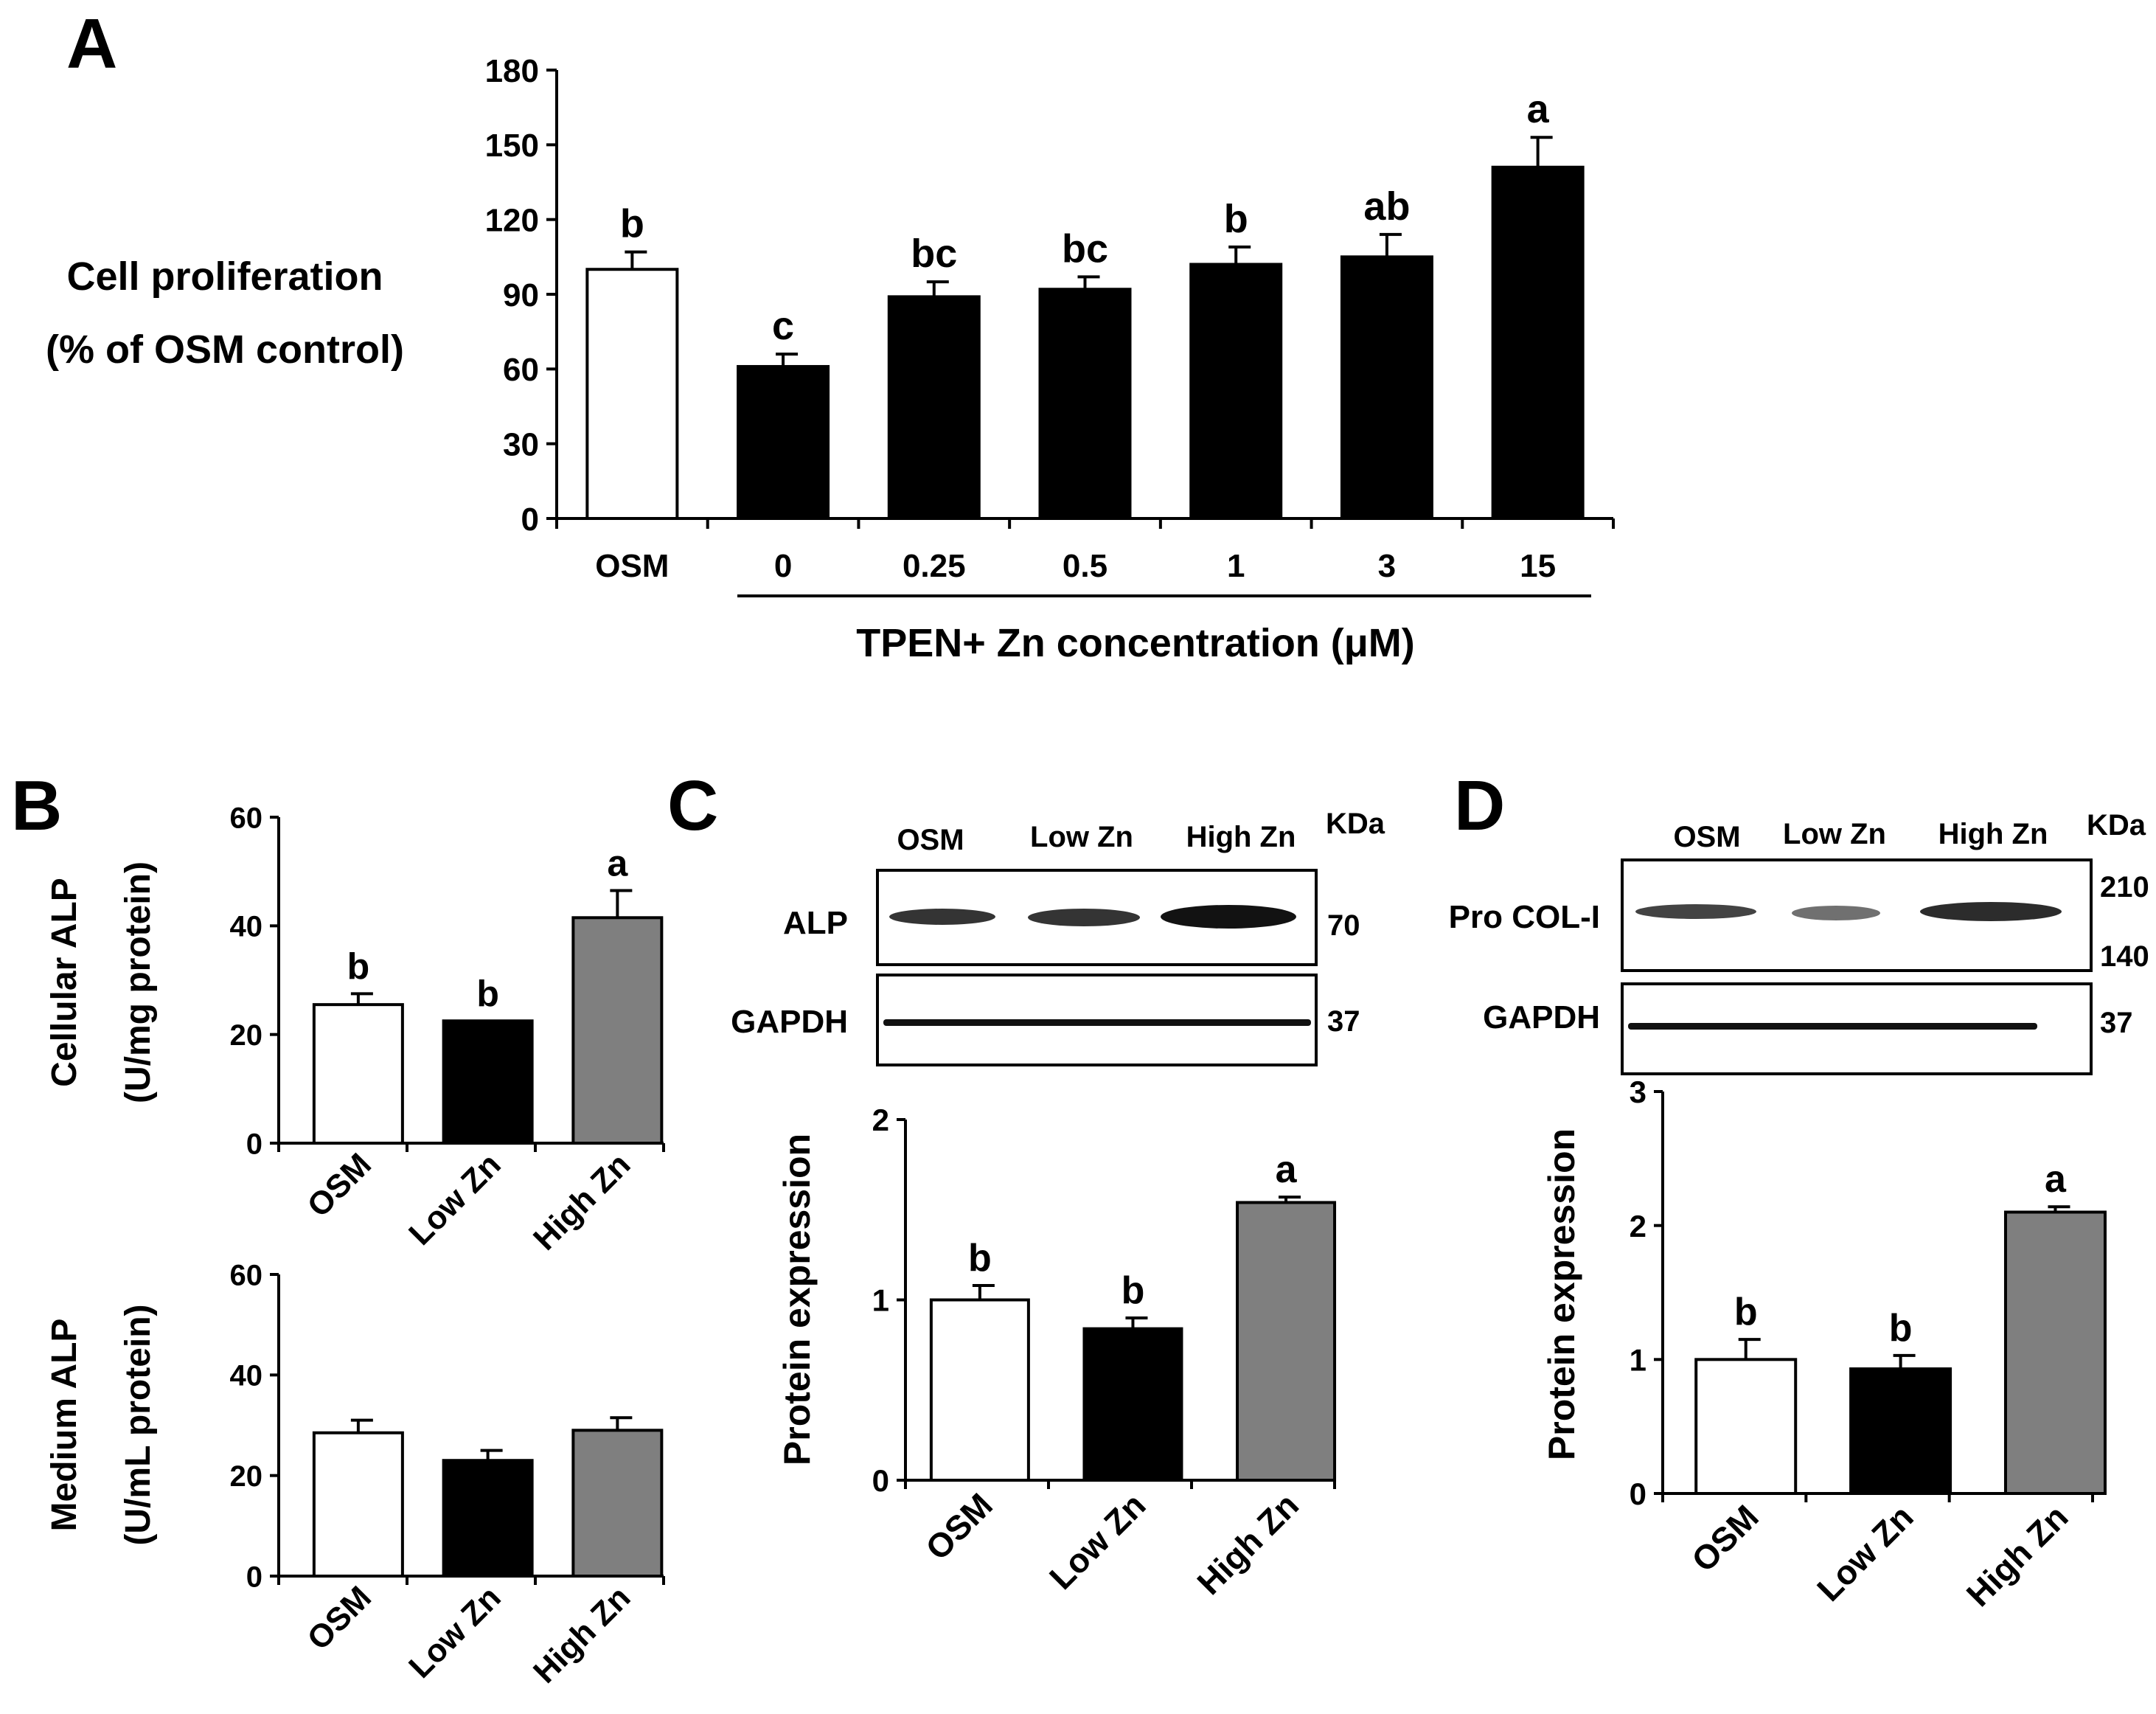 This screenshot has width=2156, height=1714. I want to click on x-axis-title-a: TPEN+ Zn concentration (μM), so click(1135, 643).